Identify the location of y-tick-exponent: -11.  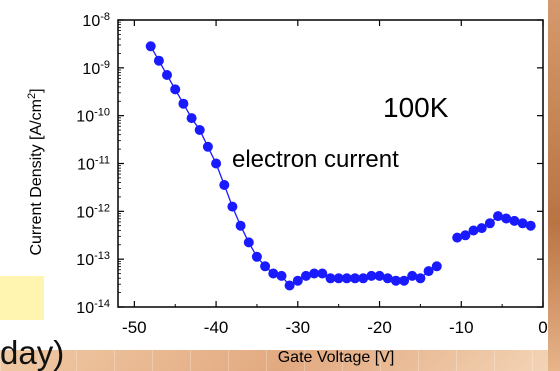
(102, 161).